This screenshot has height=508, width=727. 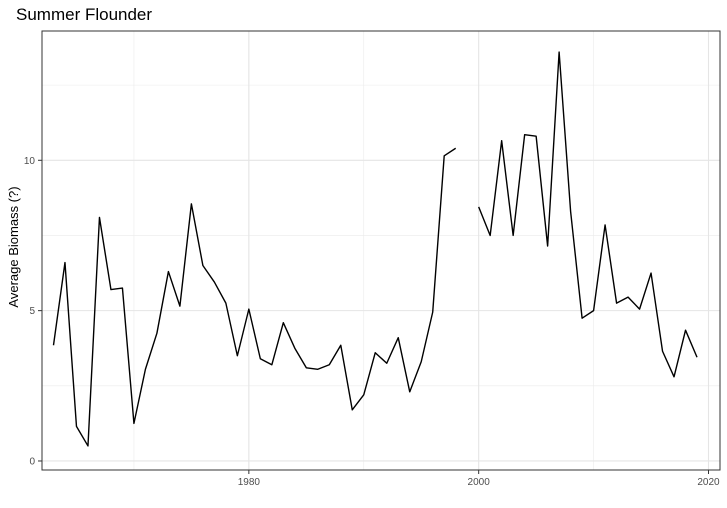 I want to click on y-axis-label: Average Biomass (?), so click(x=13, y=246).